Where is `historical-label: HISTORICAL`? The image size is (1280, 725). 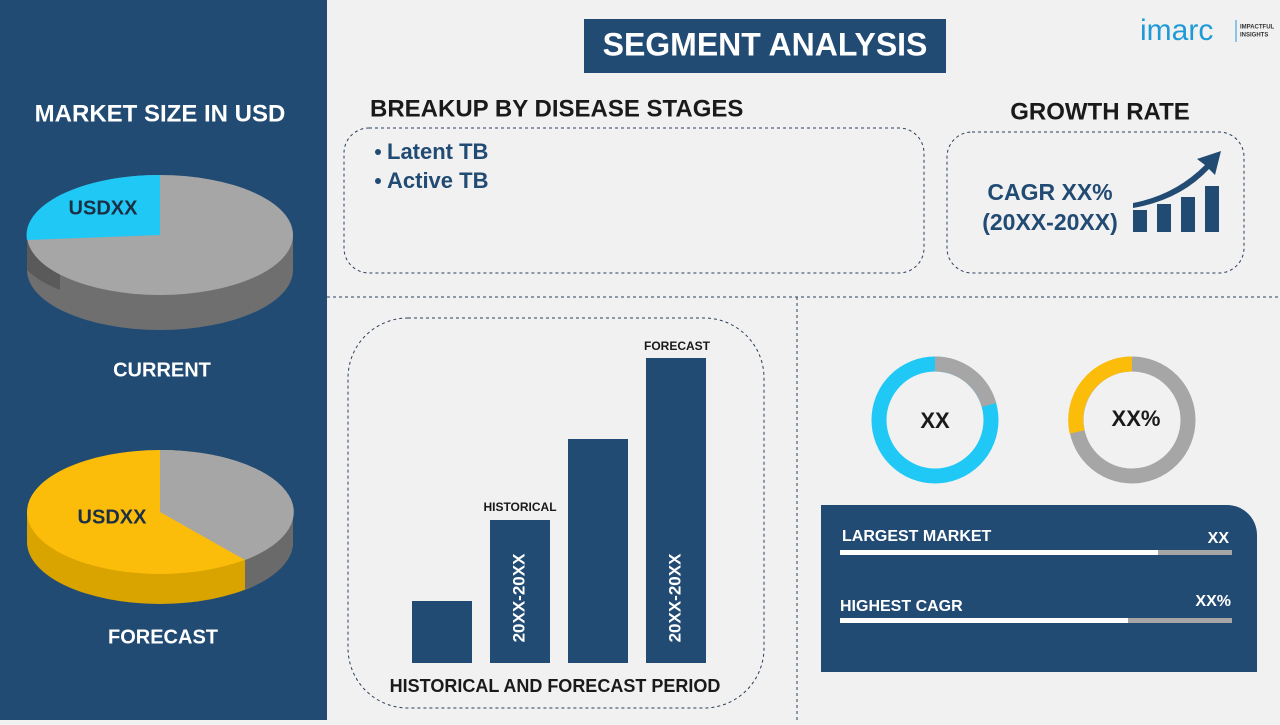
historical-label: HISTORICAL is located at coordinates (519, 507).